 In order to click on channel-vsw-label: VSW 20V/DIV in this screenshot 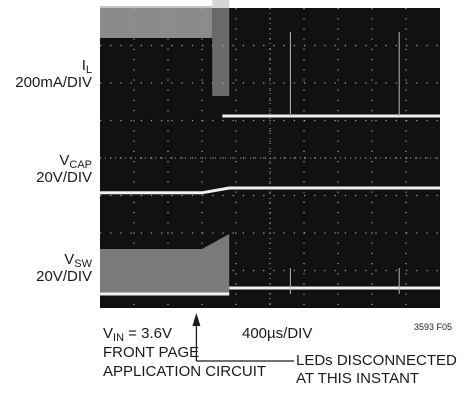, I will do `click(64, 268)`.